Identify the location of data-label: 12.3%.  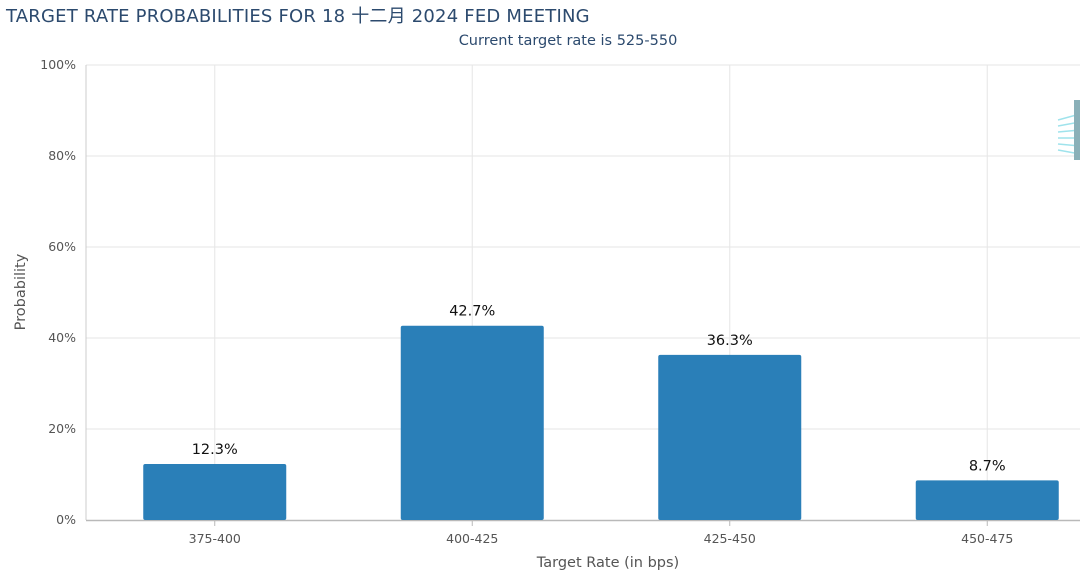
(215, 450).